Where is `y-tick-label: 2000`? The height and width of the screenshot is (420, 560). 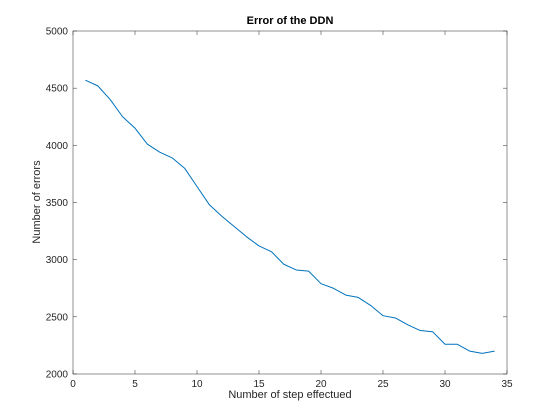
y-tick-label: 2000 is located at coordinates (57, 375).